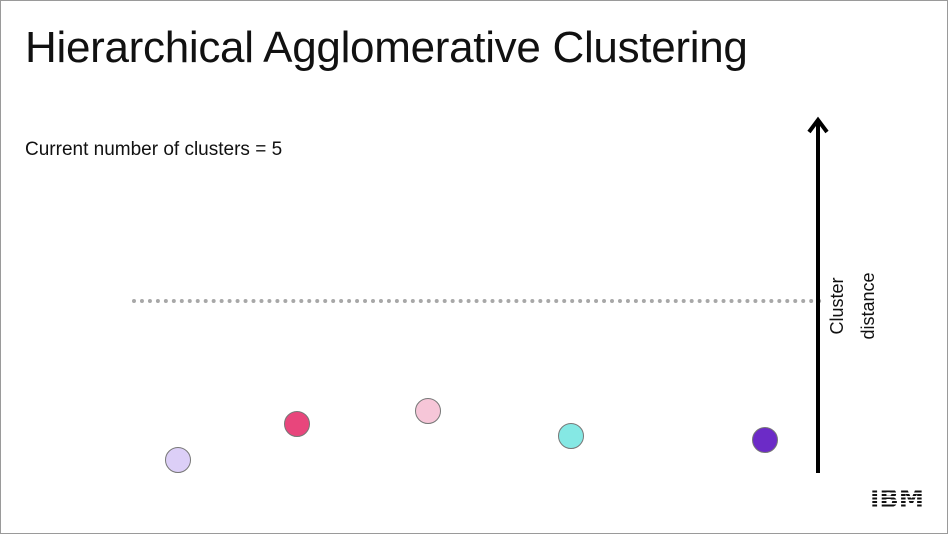 The image size is (948, 534). What do you see at coordinates (154, 149) in the screenshot?
I see `cluster-count-text: Current number of clusters = 5` at bounding box center [154, 149].